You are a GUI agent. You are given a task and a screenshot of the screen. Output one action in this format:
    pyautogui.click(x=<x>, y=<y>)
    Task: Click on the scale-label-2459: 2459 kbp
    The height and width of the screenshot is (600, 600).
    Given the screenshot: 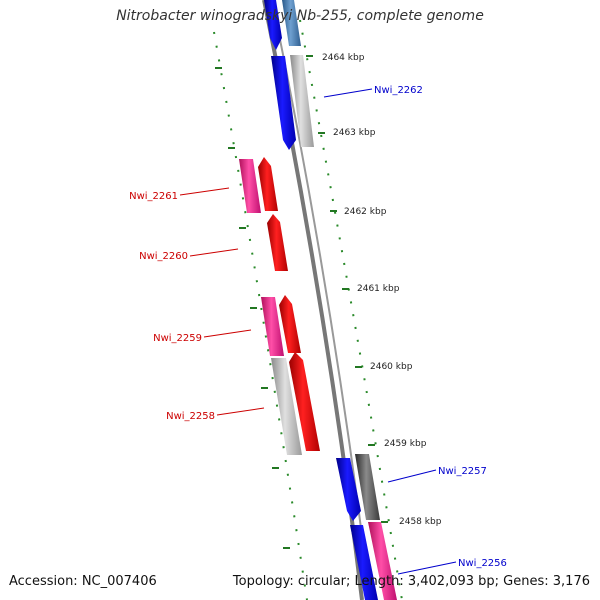 What is the action you would take?
    pyautogui.click(x=405, y=444)
    